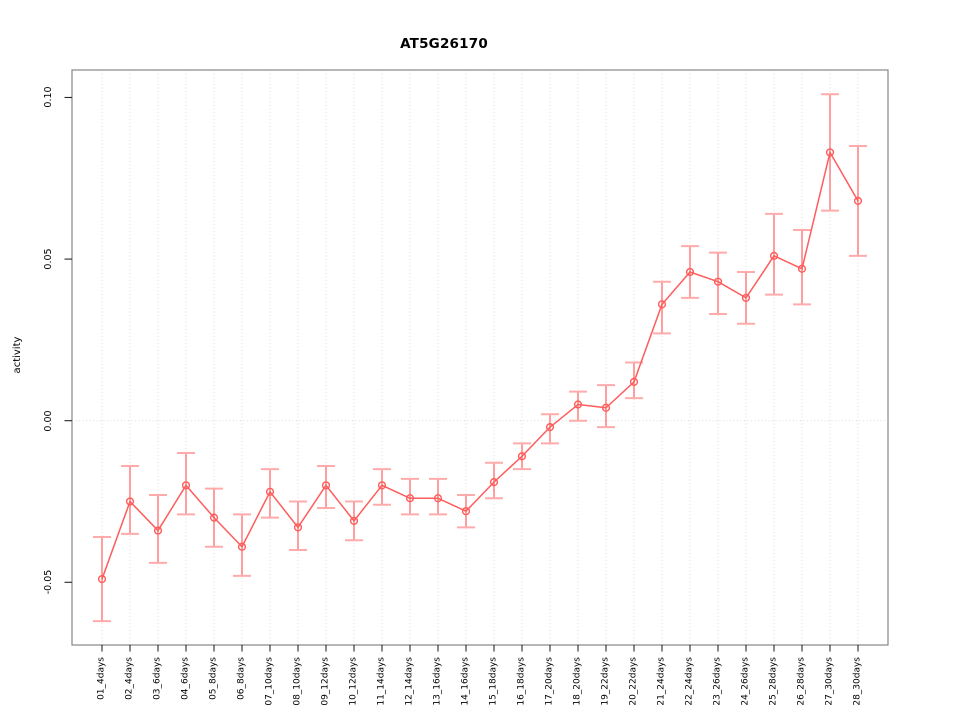 The width and height of the screenshot is (960, 720). I want to click on x-tick-label: 26_28days, so click(801, 681).